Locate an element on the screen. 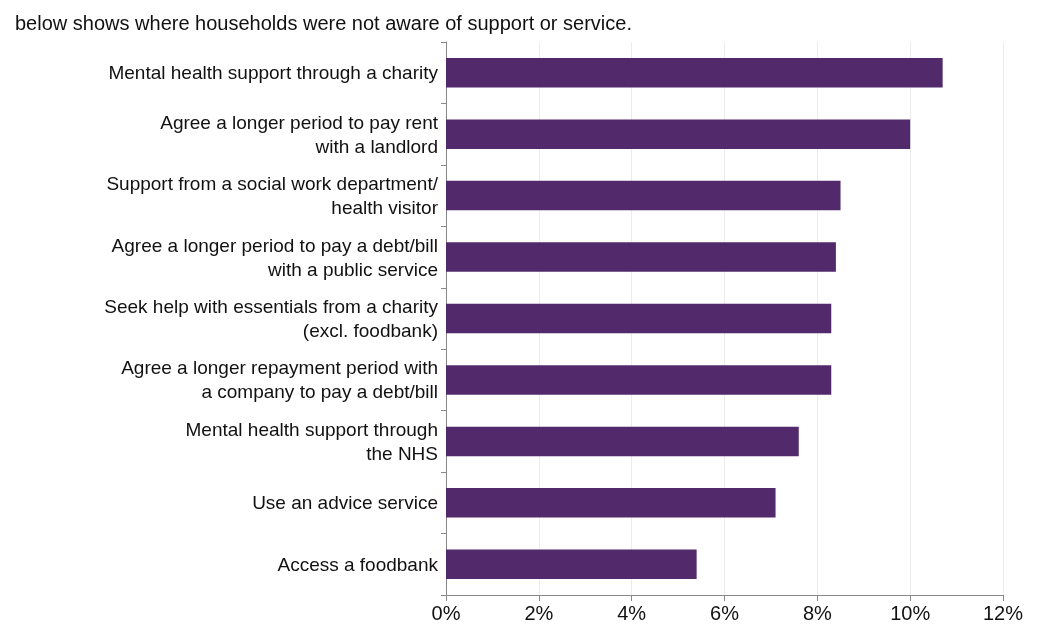  y-tick-label: Agree a longer period to pay a debt/bill with a public service is located at coordinates (274, 257).